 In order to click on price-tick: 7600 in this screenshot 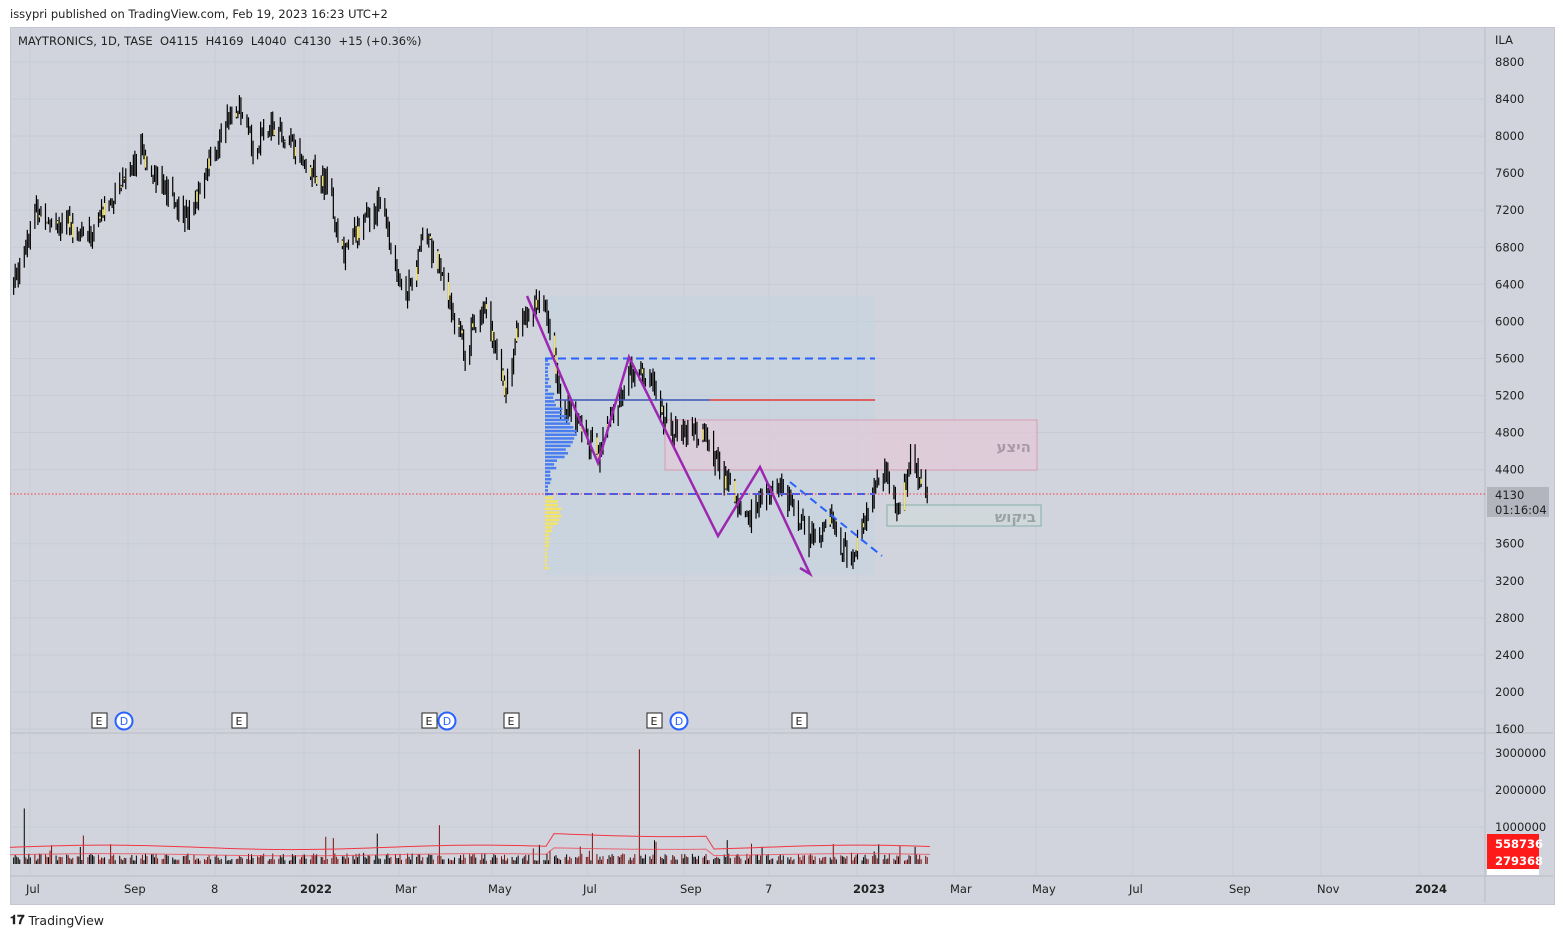, I will do `click(1509, 173)`.